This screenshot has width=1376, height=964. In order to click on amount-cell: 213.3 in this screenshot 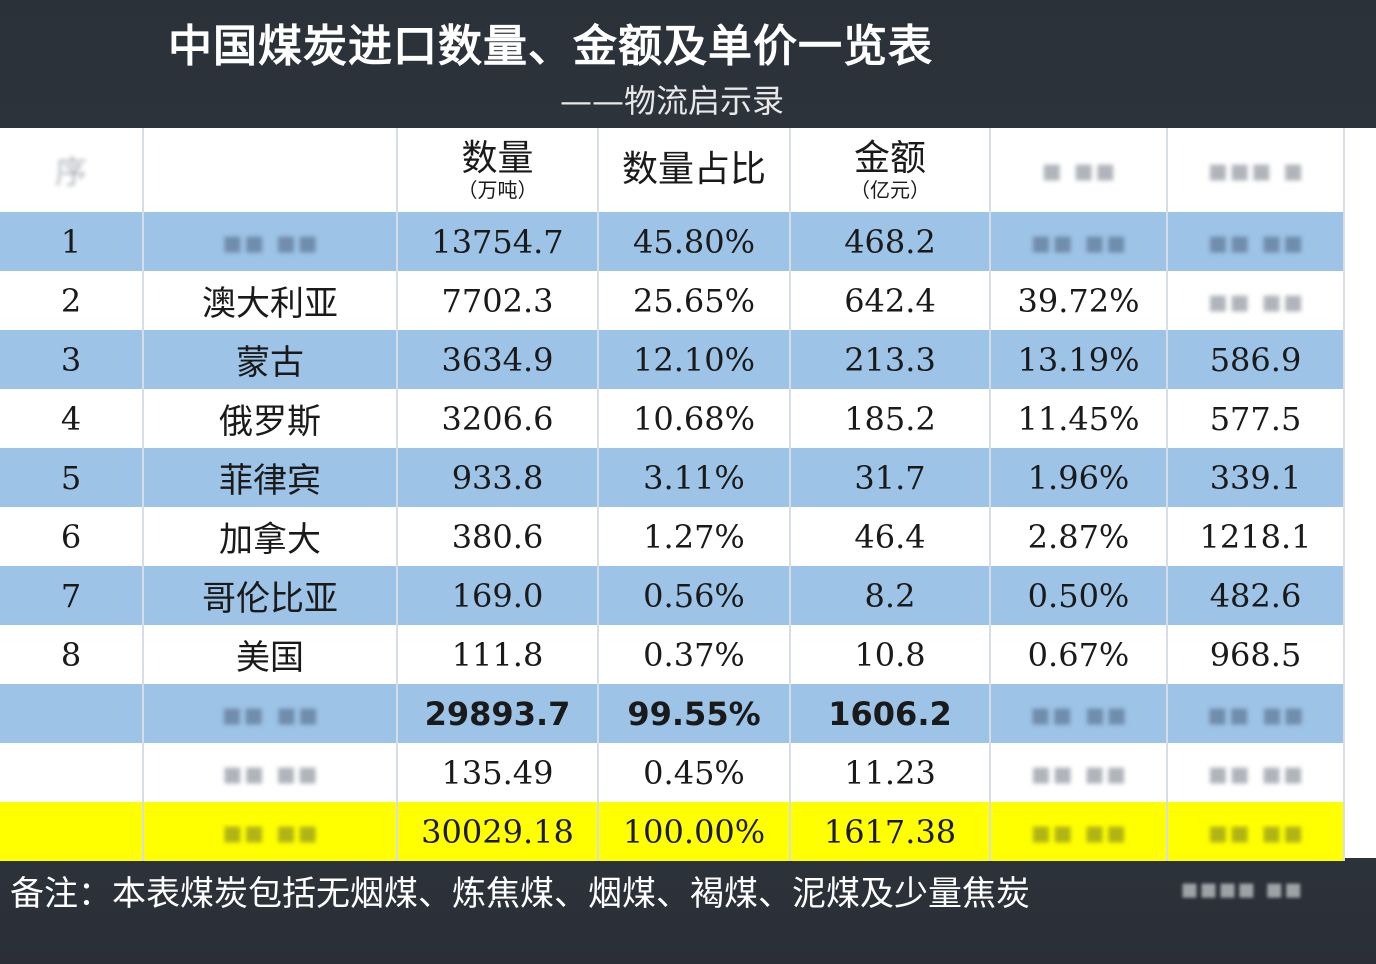, I will do `click(890, 359)`.